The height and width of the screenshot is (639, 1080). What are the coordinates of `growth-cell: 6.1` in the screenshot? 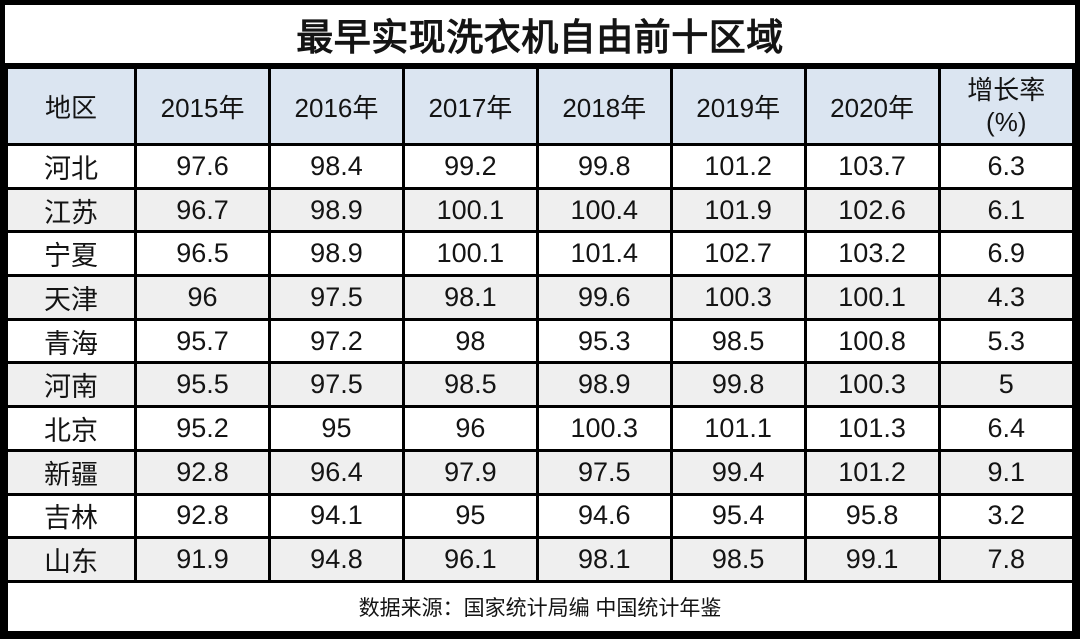 It's located at (1006, 210).